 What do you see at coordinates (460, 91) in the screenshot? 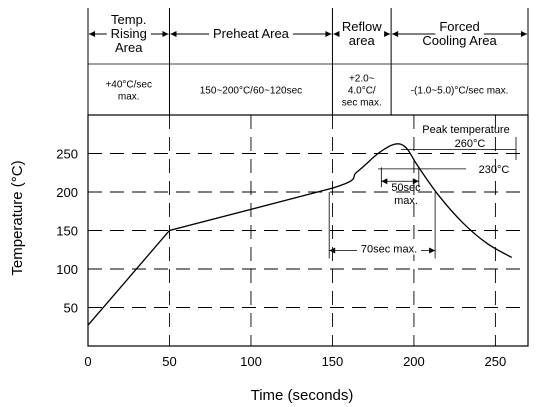
I see `zone-rate-line: -(1.0~5.0)°C/sec max.` at bounding box center [460, 91].